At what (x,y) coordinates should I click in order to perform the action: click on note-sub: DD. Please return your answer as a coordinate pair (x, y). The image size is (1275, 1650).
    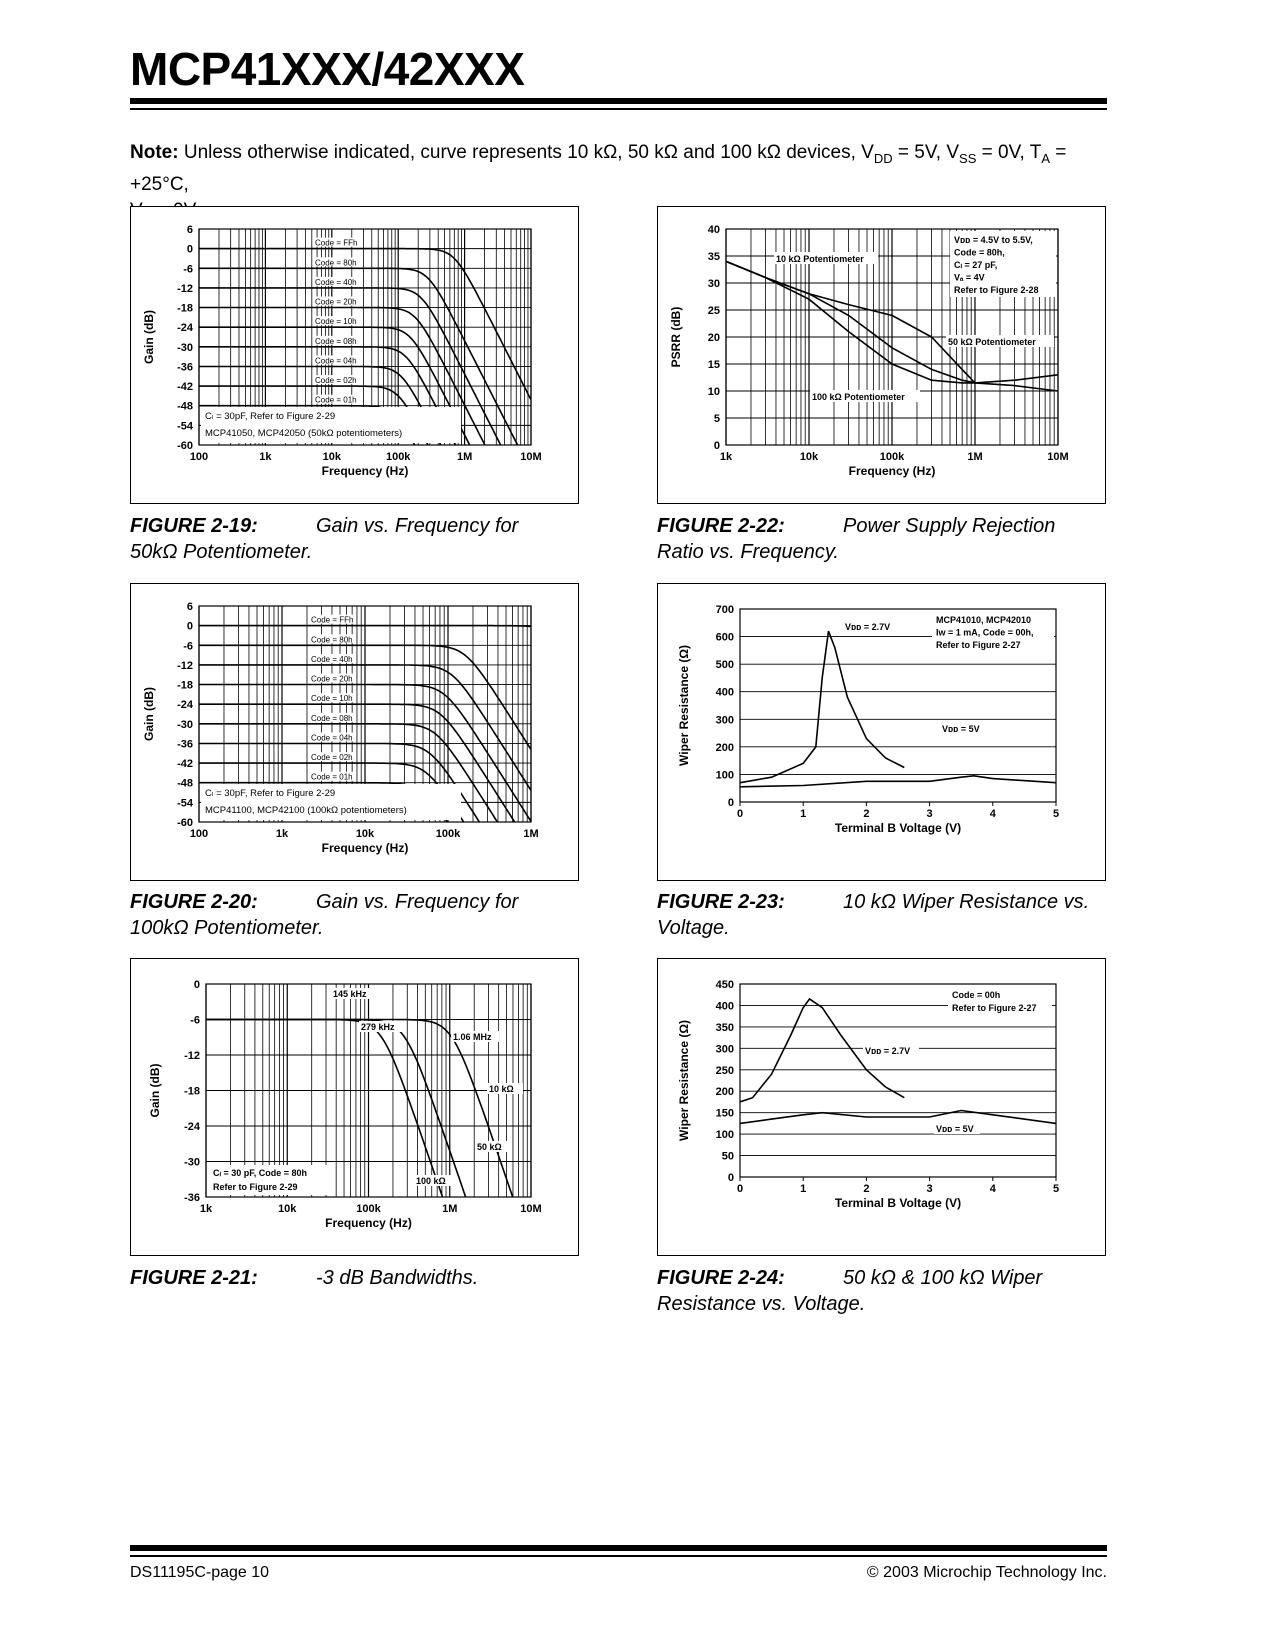
    Looking at the image, I should click on (883, 158).